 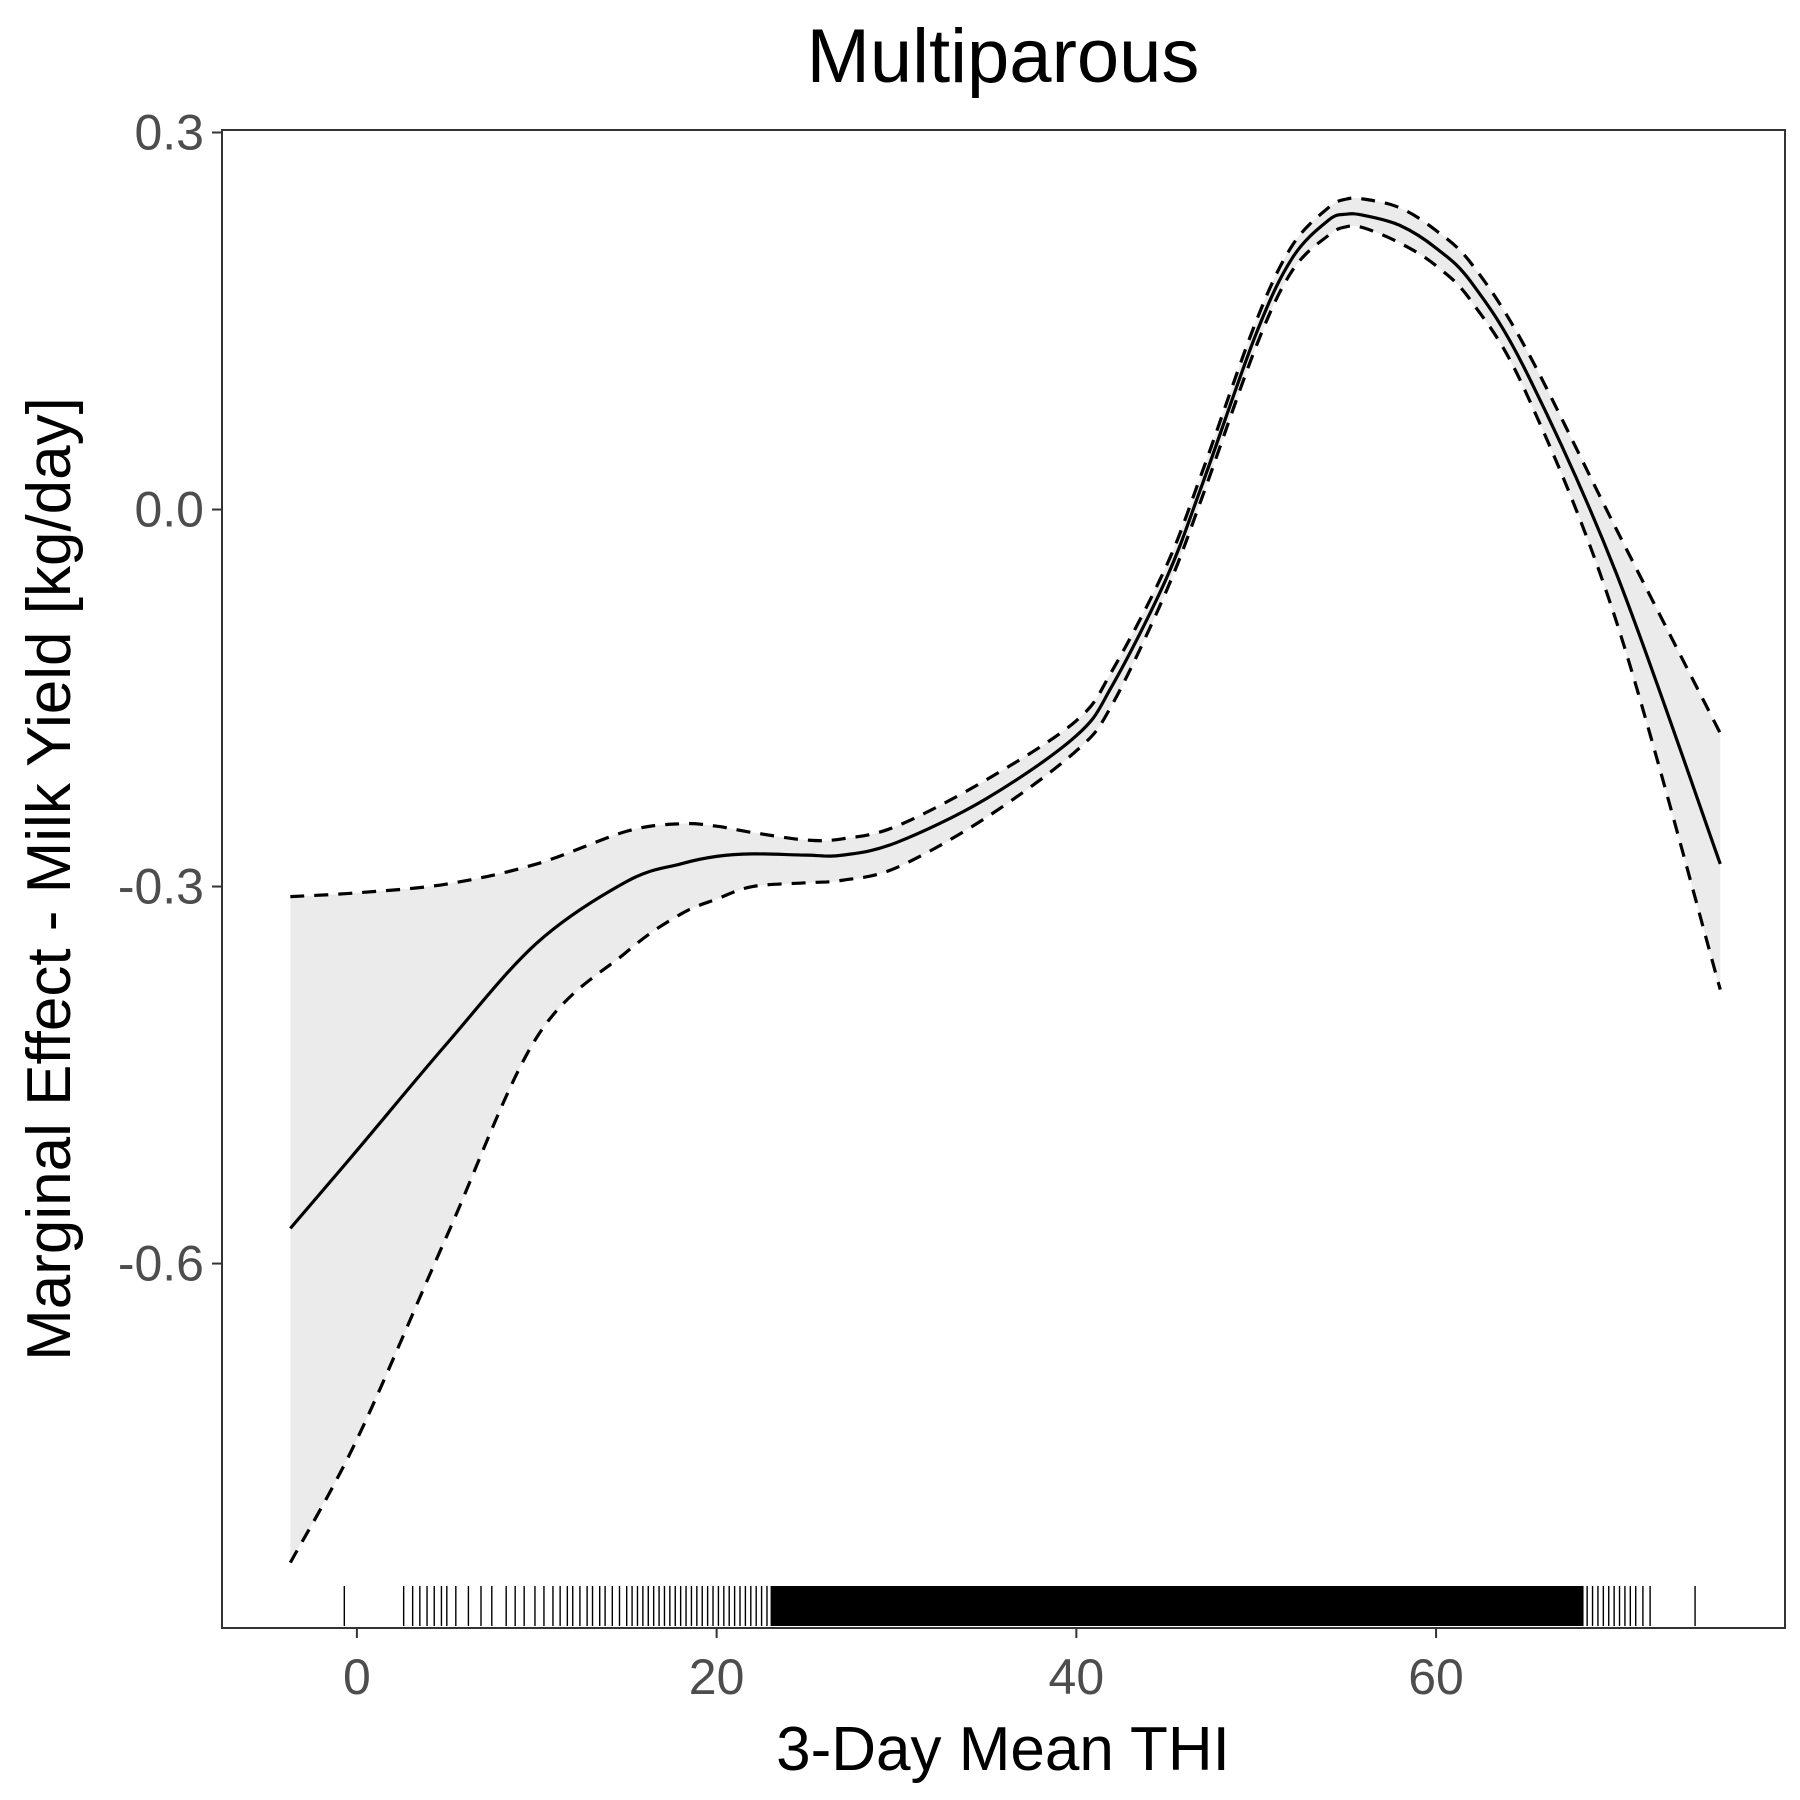 I want to click on y-tick-label: -0.3, so click(x=161, y=887).